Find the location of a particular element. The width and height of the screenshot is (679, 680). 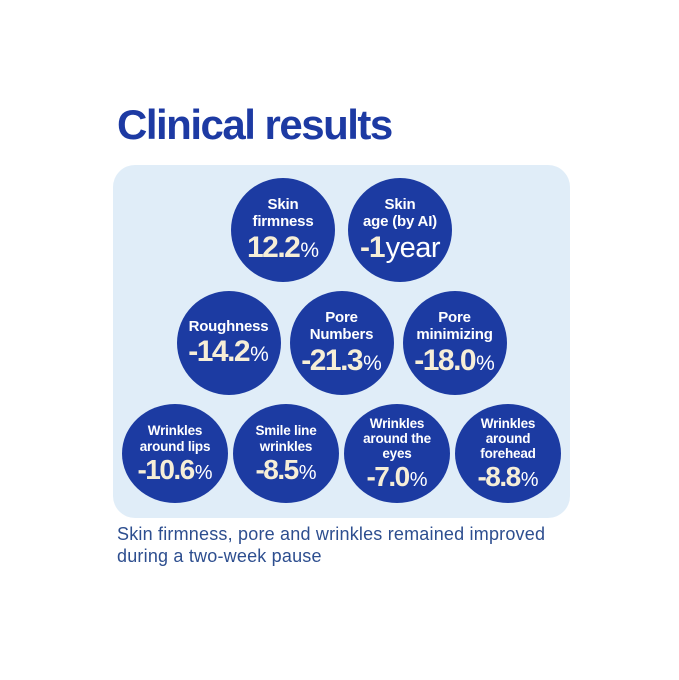

stat-value: -8.5% is located at coordinates (286, 469).